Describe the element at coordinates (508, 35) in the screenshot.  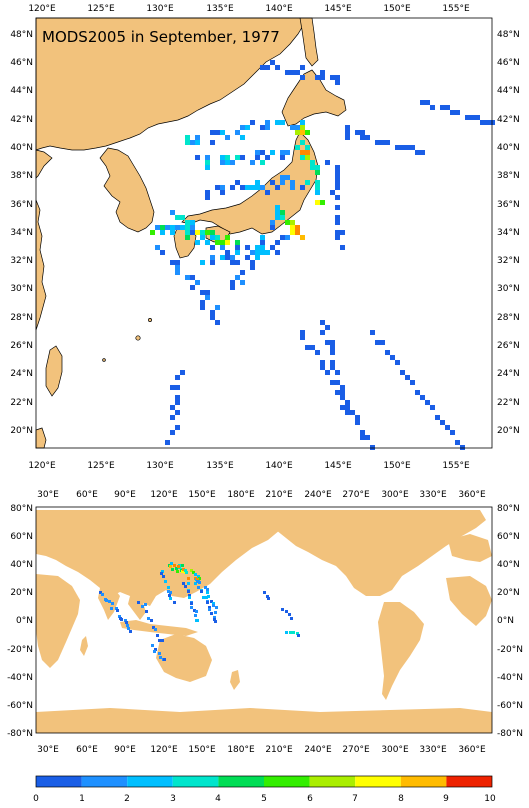
I see `lat-tick-label: 48°N` at that location.